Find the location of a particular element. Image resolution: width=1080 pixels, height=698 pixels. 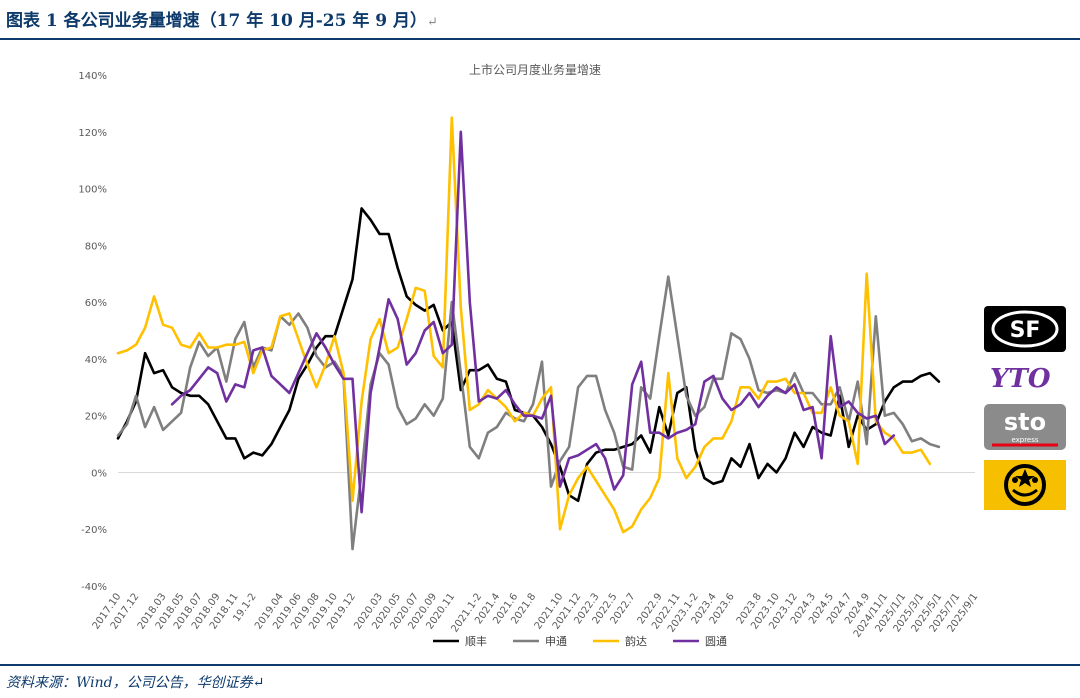

y-tick-label: 0% is located at coordinates (99, 473).